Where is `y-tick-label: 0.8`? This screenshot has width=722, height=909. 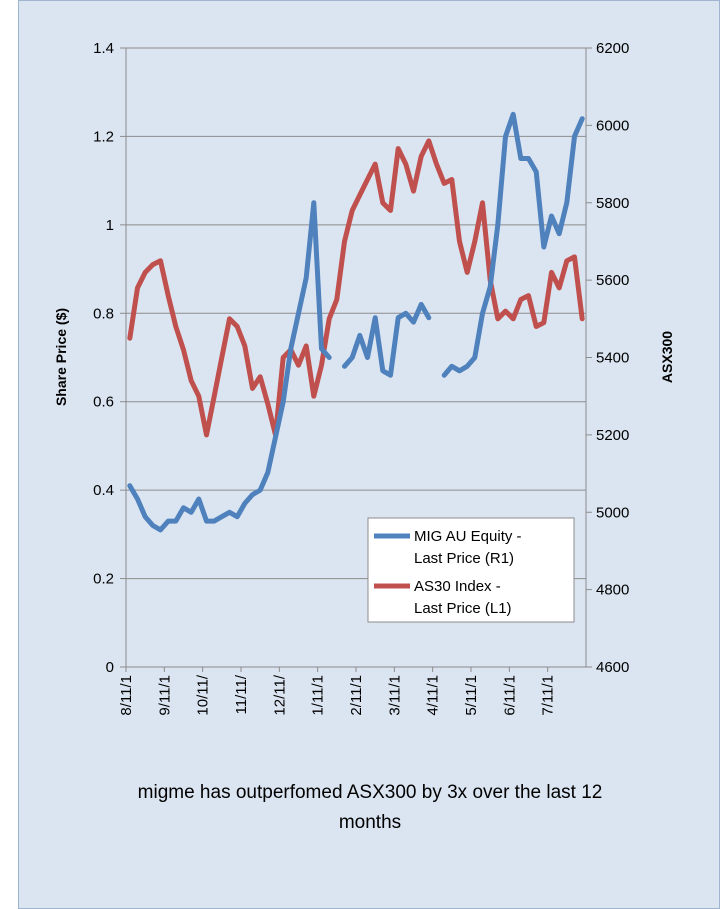
y-tick-label: 0.8 is located at coordinates (103, 313).